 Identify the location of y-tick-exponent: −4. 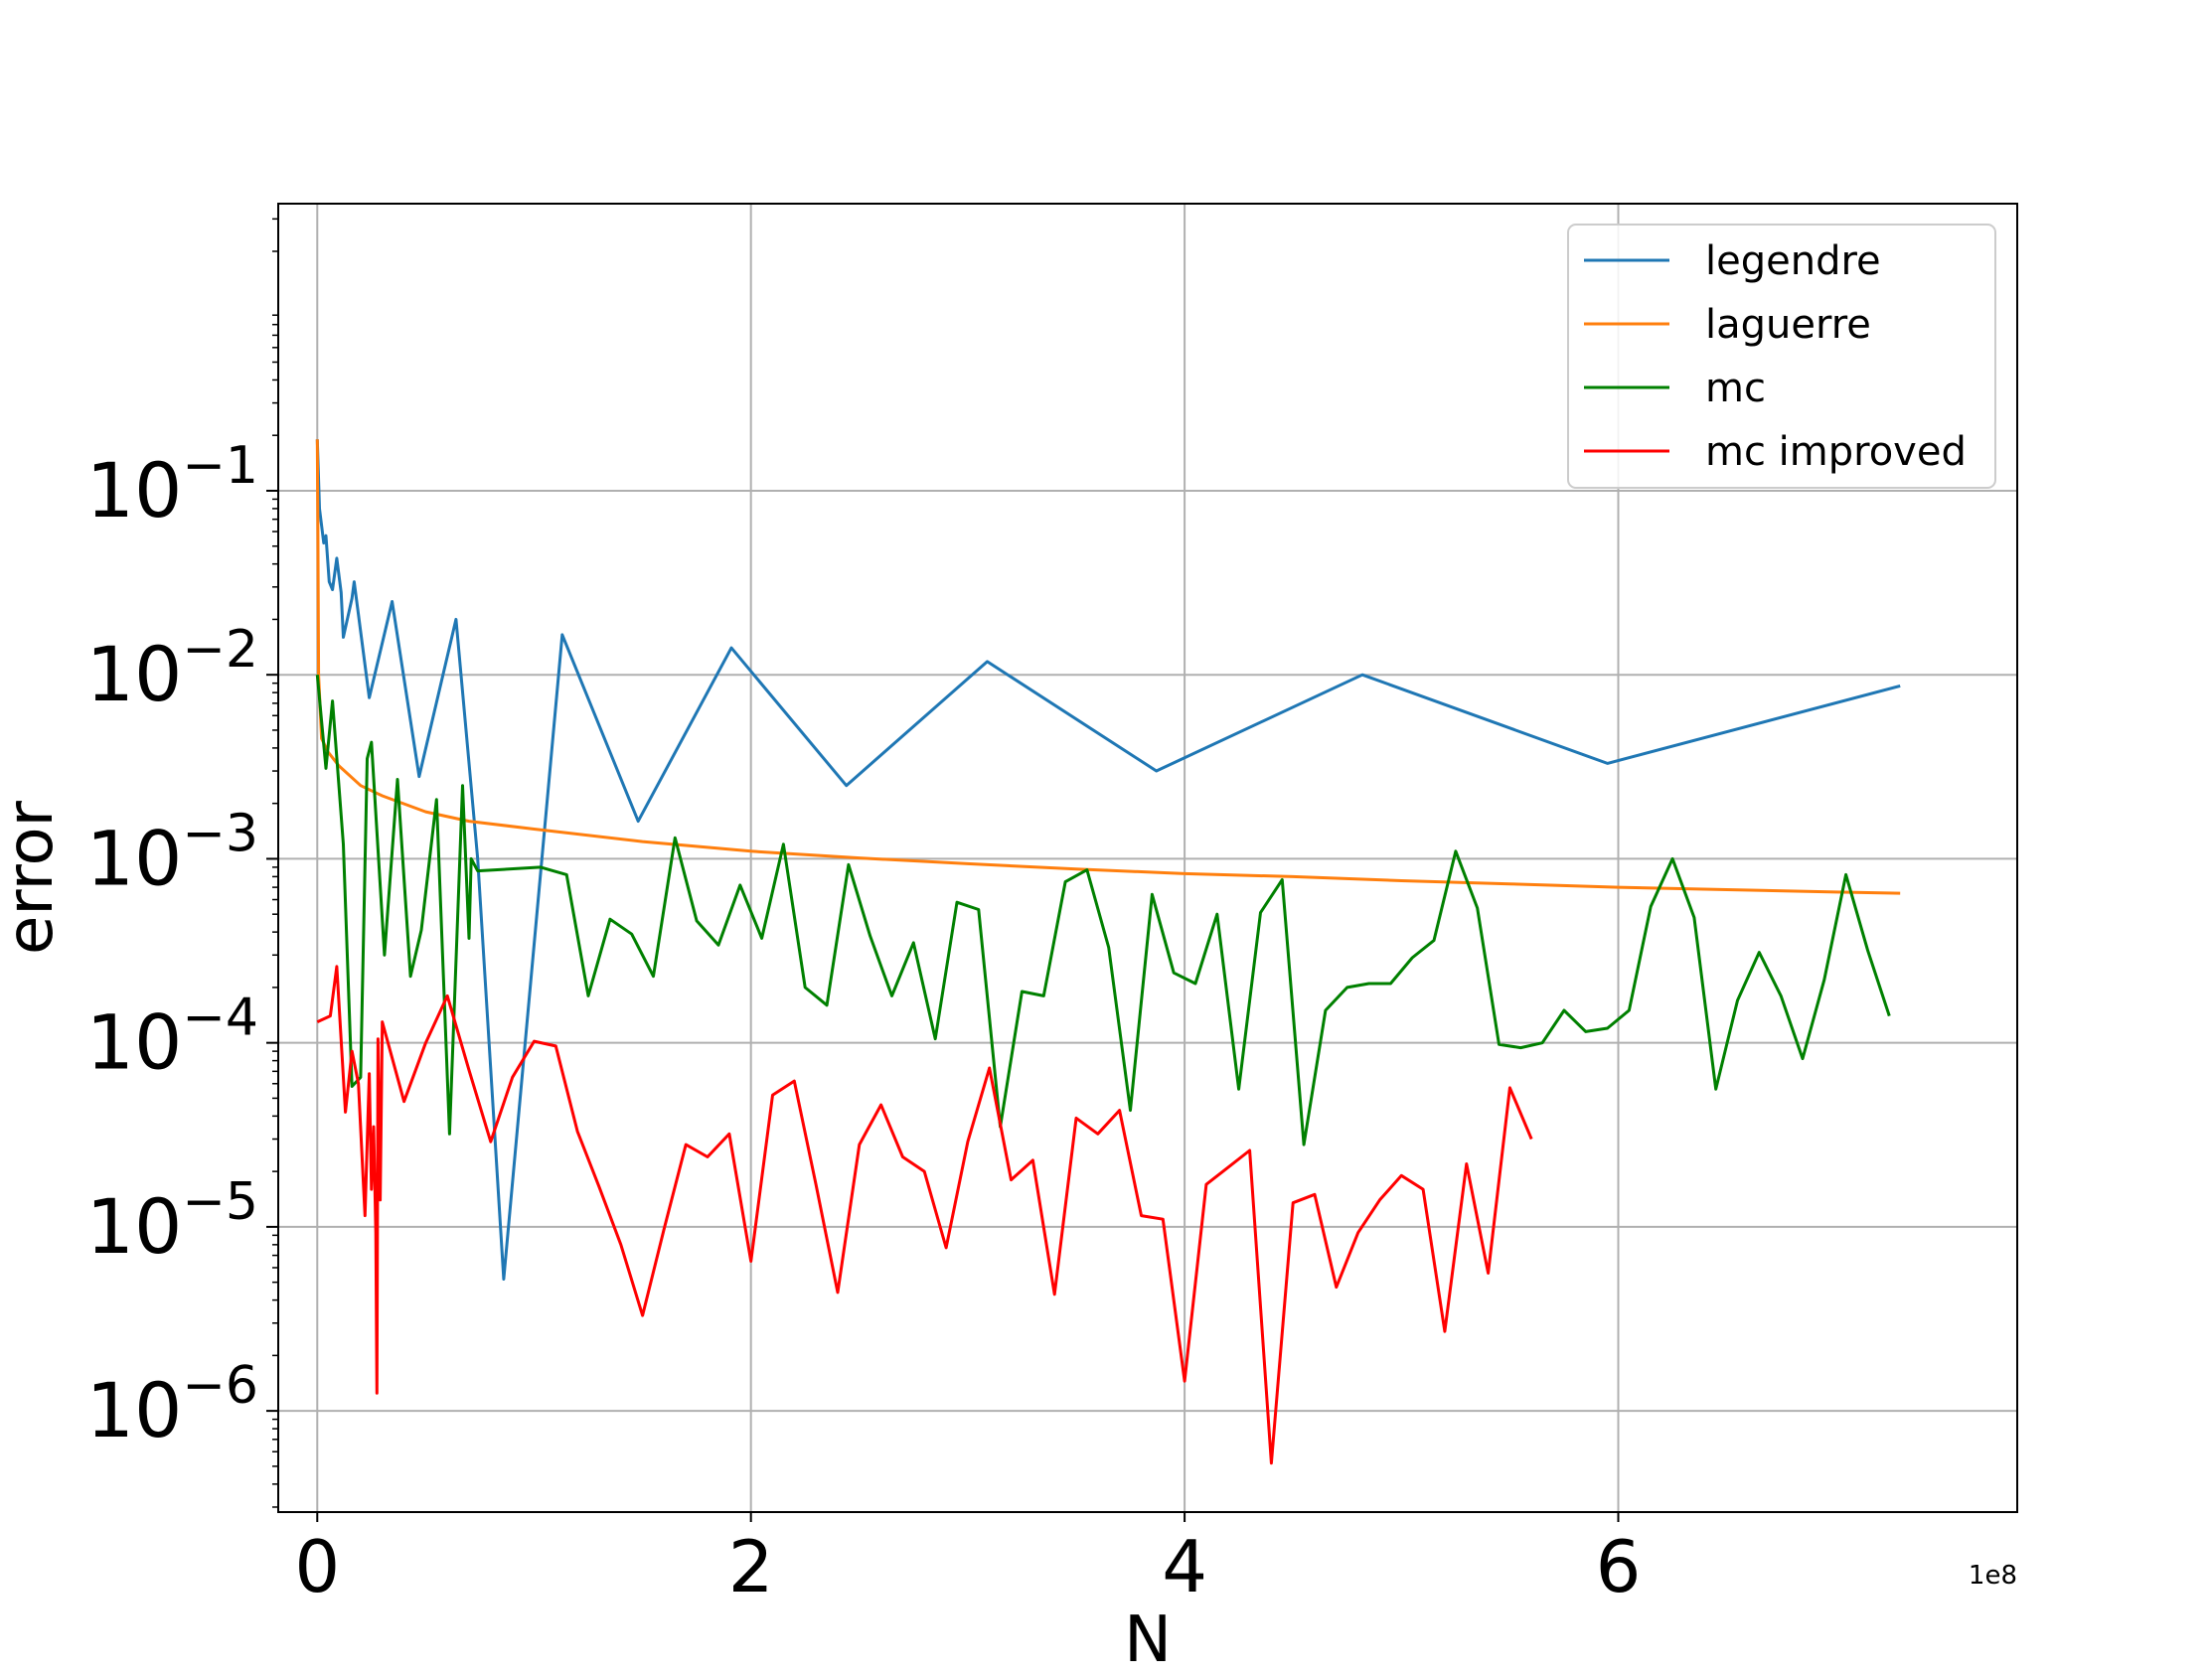
(220, 1018).